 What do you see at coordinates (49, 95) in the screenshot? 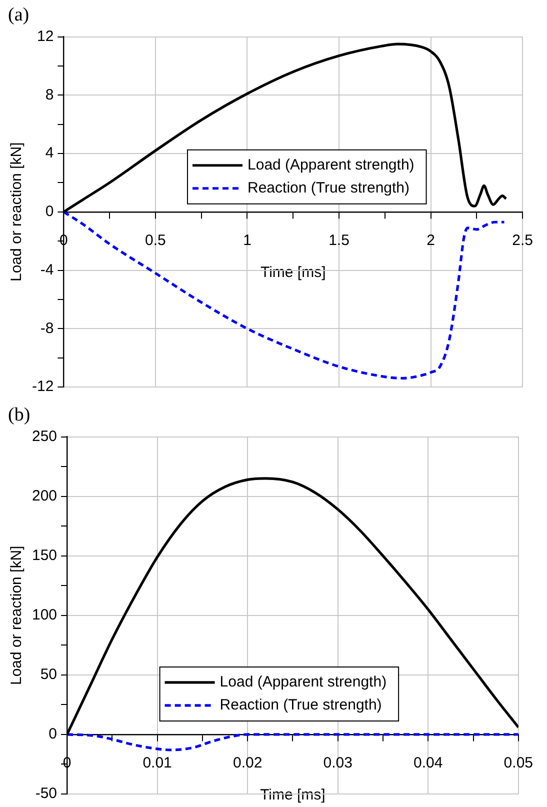
I see `y-tick-label: 8` at bounding box center [49, 95].